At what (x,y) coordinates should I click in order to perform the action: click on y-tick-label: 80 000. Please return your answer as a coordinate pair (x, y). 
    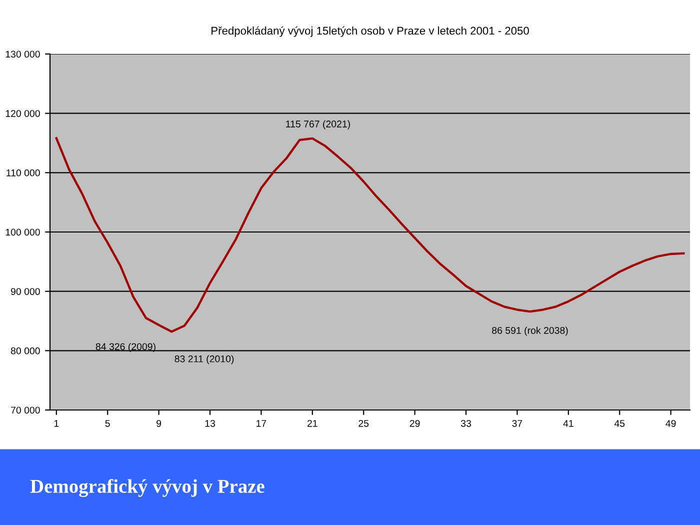
    Looking at the image, I should click on (25, 350).